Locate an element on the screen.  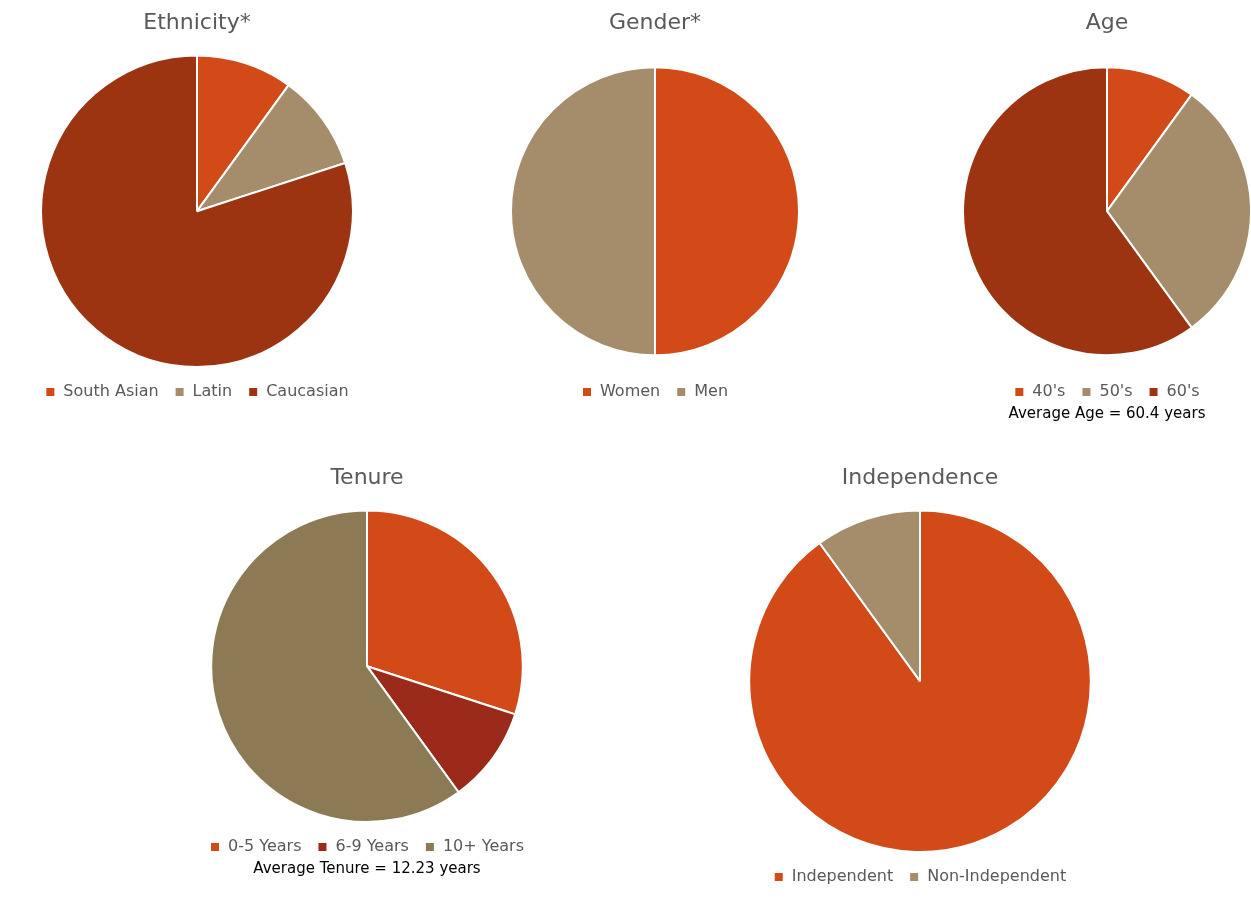
text: Average Age = 60.4 years is located at coordinates (1107, 413).